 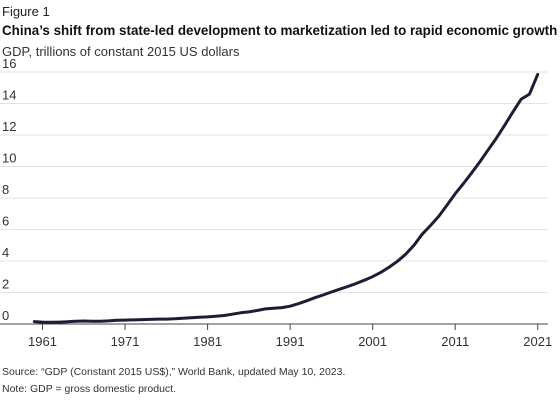 I want to click on y-tick-label: 4, so click(x=5, y=252).